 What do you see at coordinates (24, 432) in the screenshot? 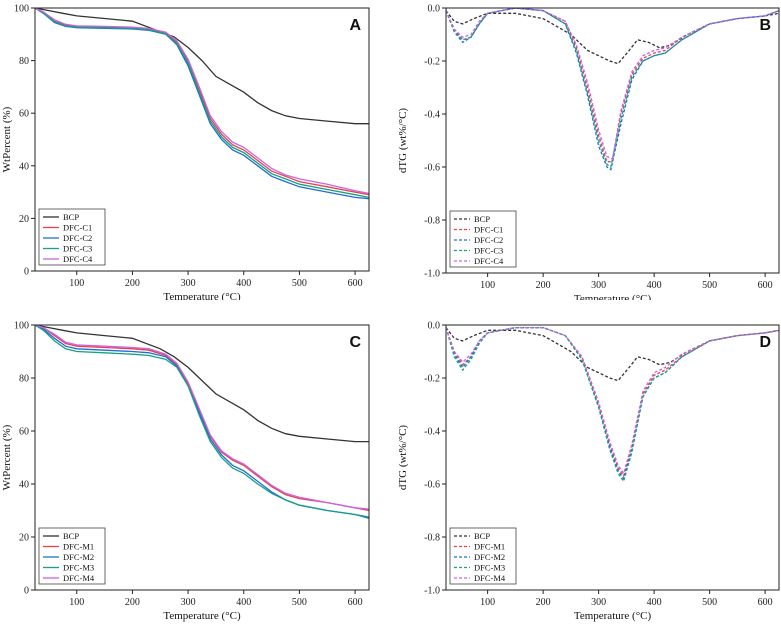
I see `panel-c-y-tick-label: 60` at bounding box center [24, 432].